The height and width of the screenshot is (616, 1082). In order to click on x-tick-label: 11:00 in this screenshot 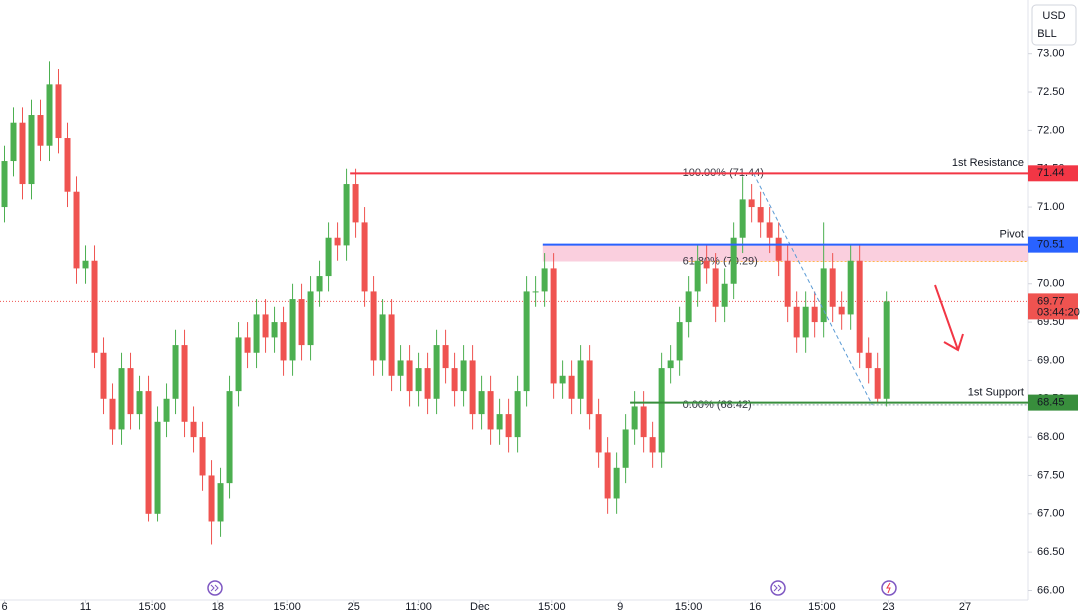, I will do `click(418, 607)`.